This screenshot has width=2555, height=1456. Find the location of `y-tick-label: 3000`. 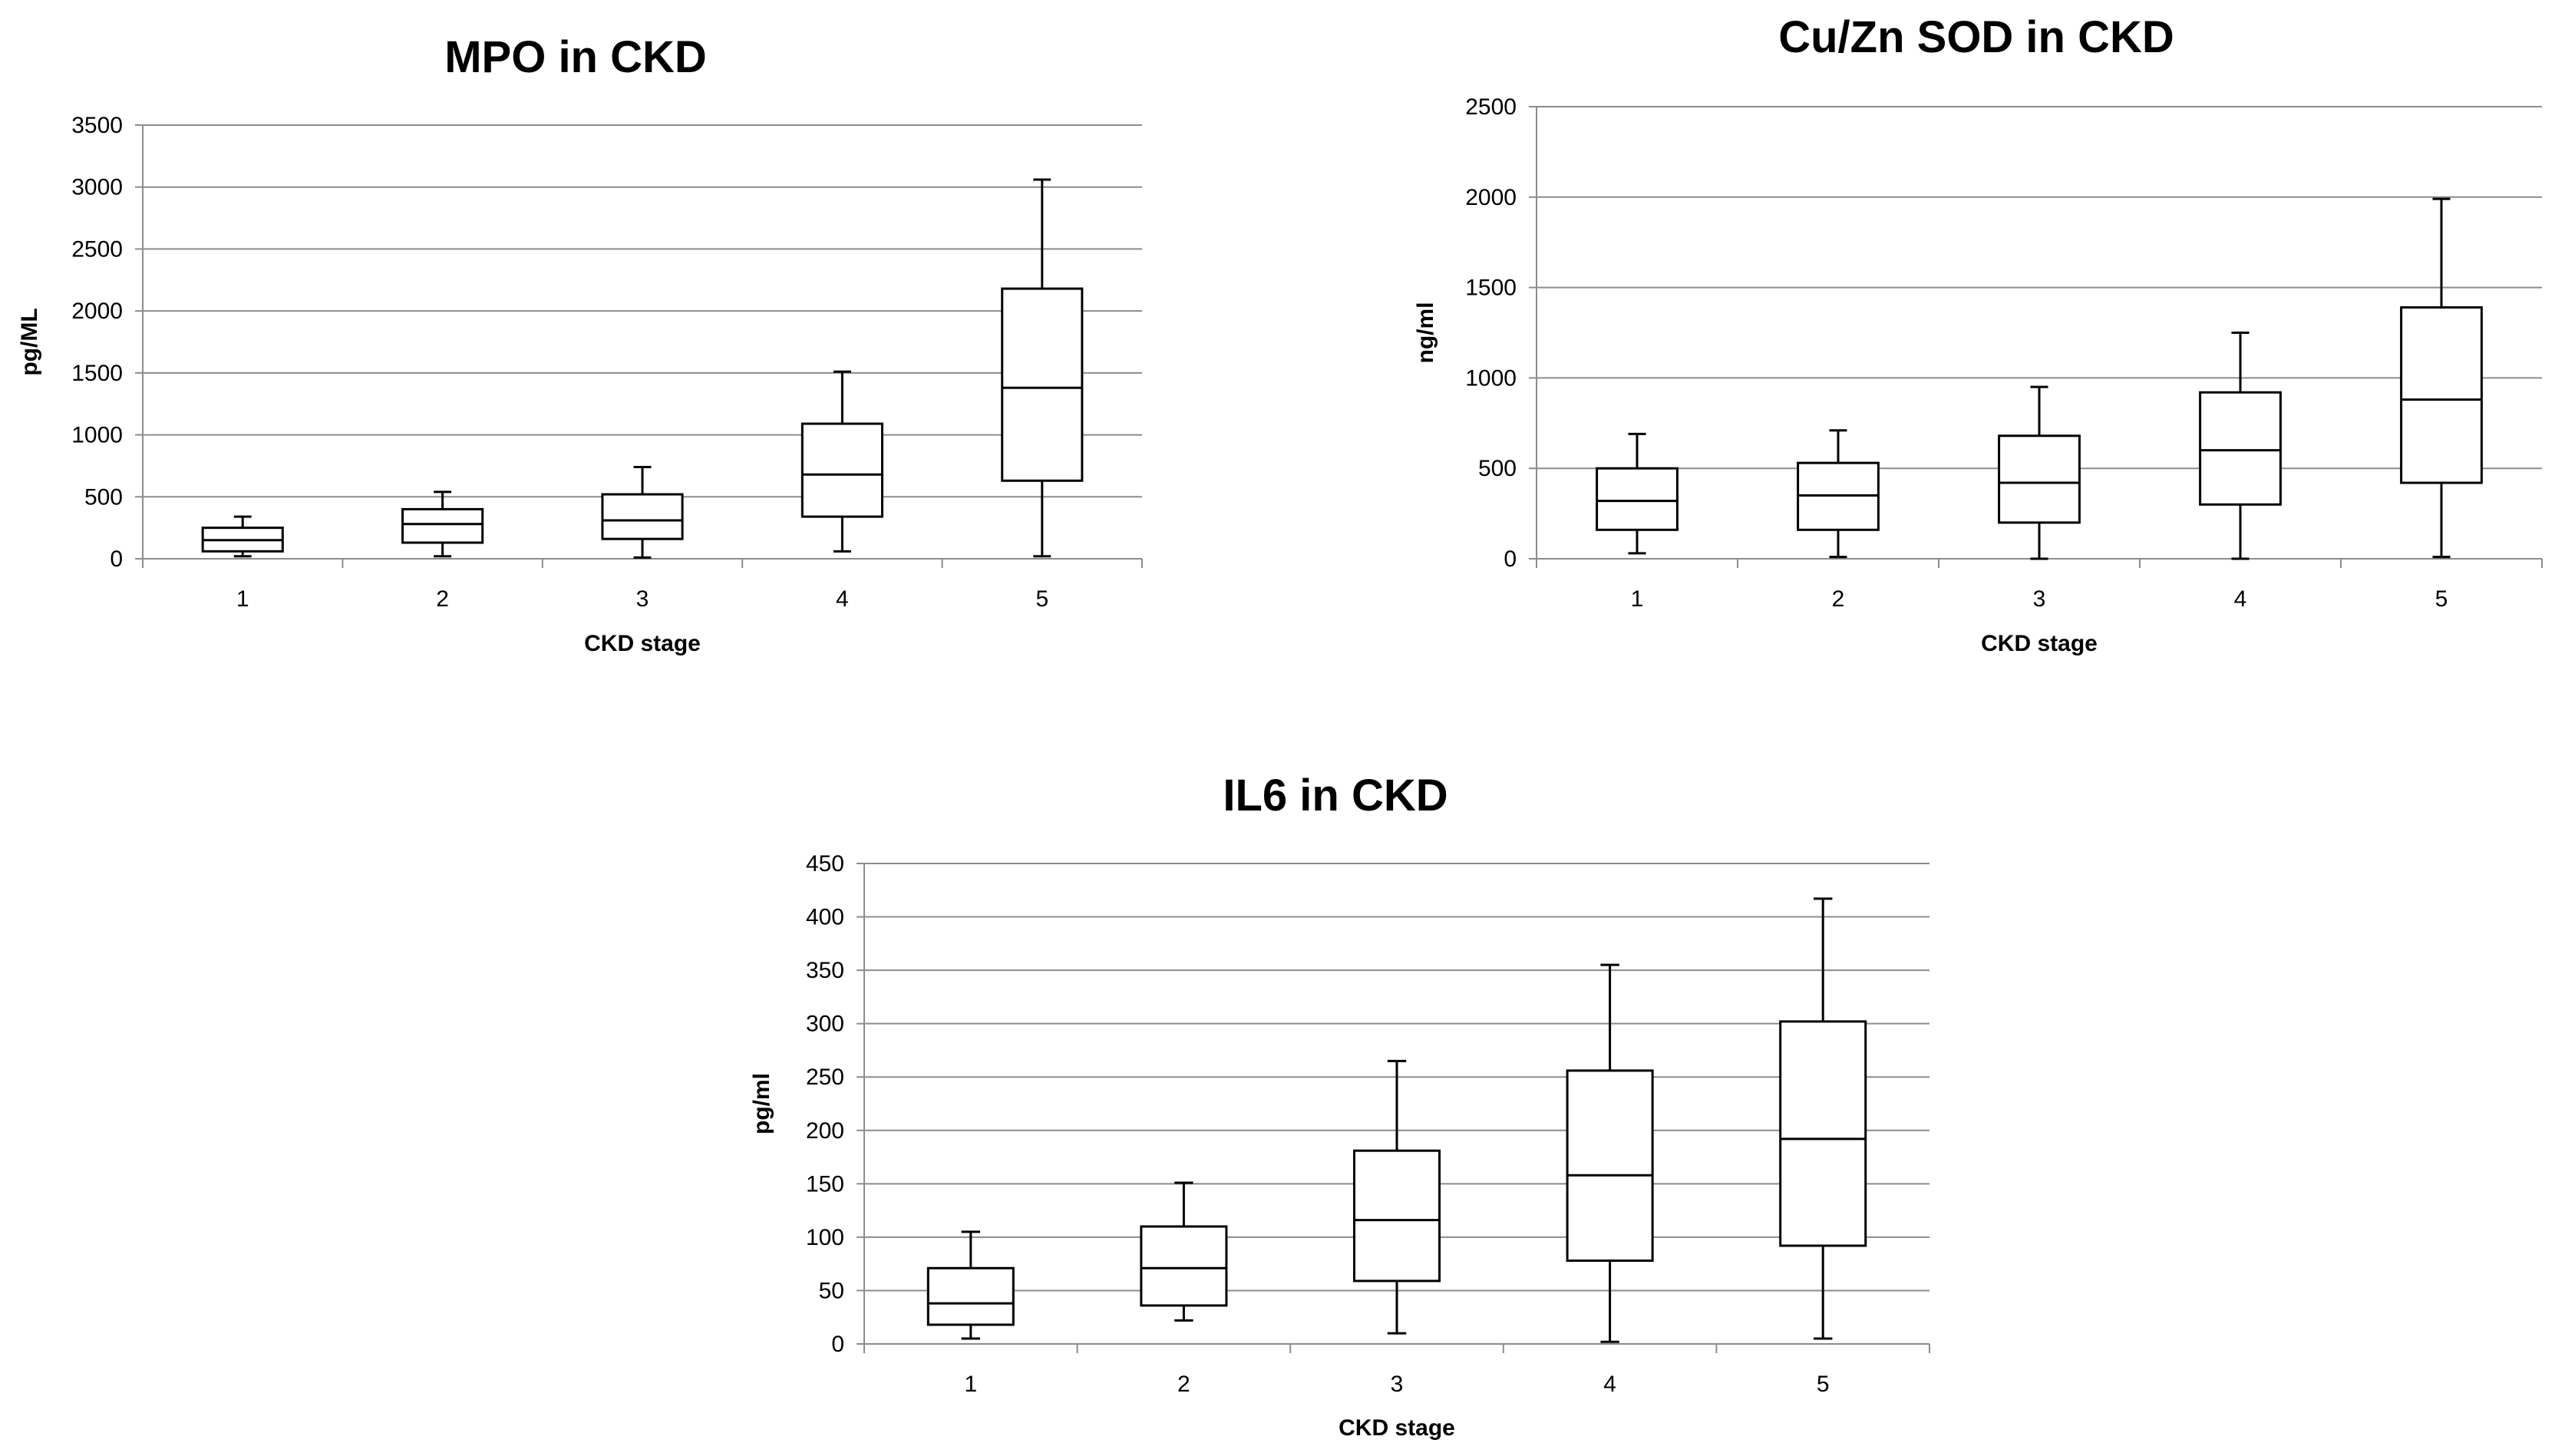

y-tick-label: 3000 is located at coordinates (97, 187).